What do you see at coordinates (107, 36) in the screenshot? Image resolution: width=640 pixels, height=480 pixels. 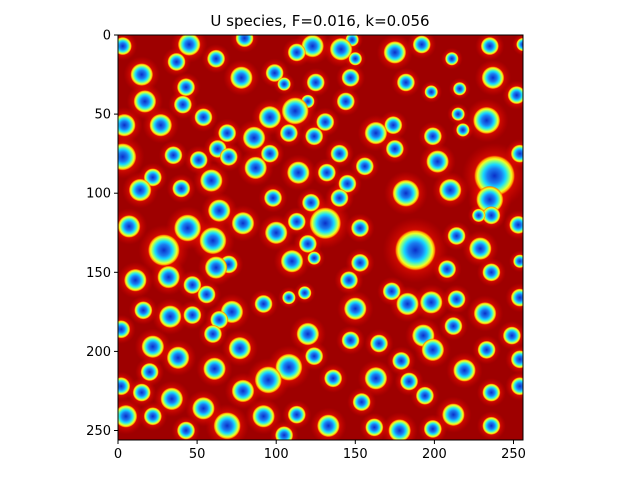 I see `y-tick-label: 0` at bounding box center [107, 36].